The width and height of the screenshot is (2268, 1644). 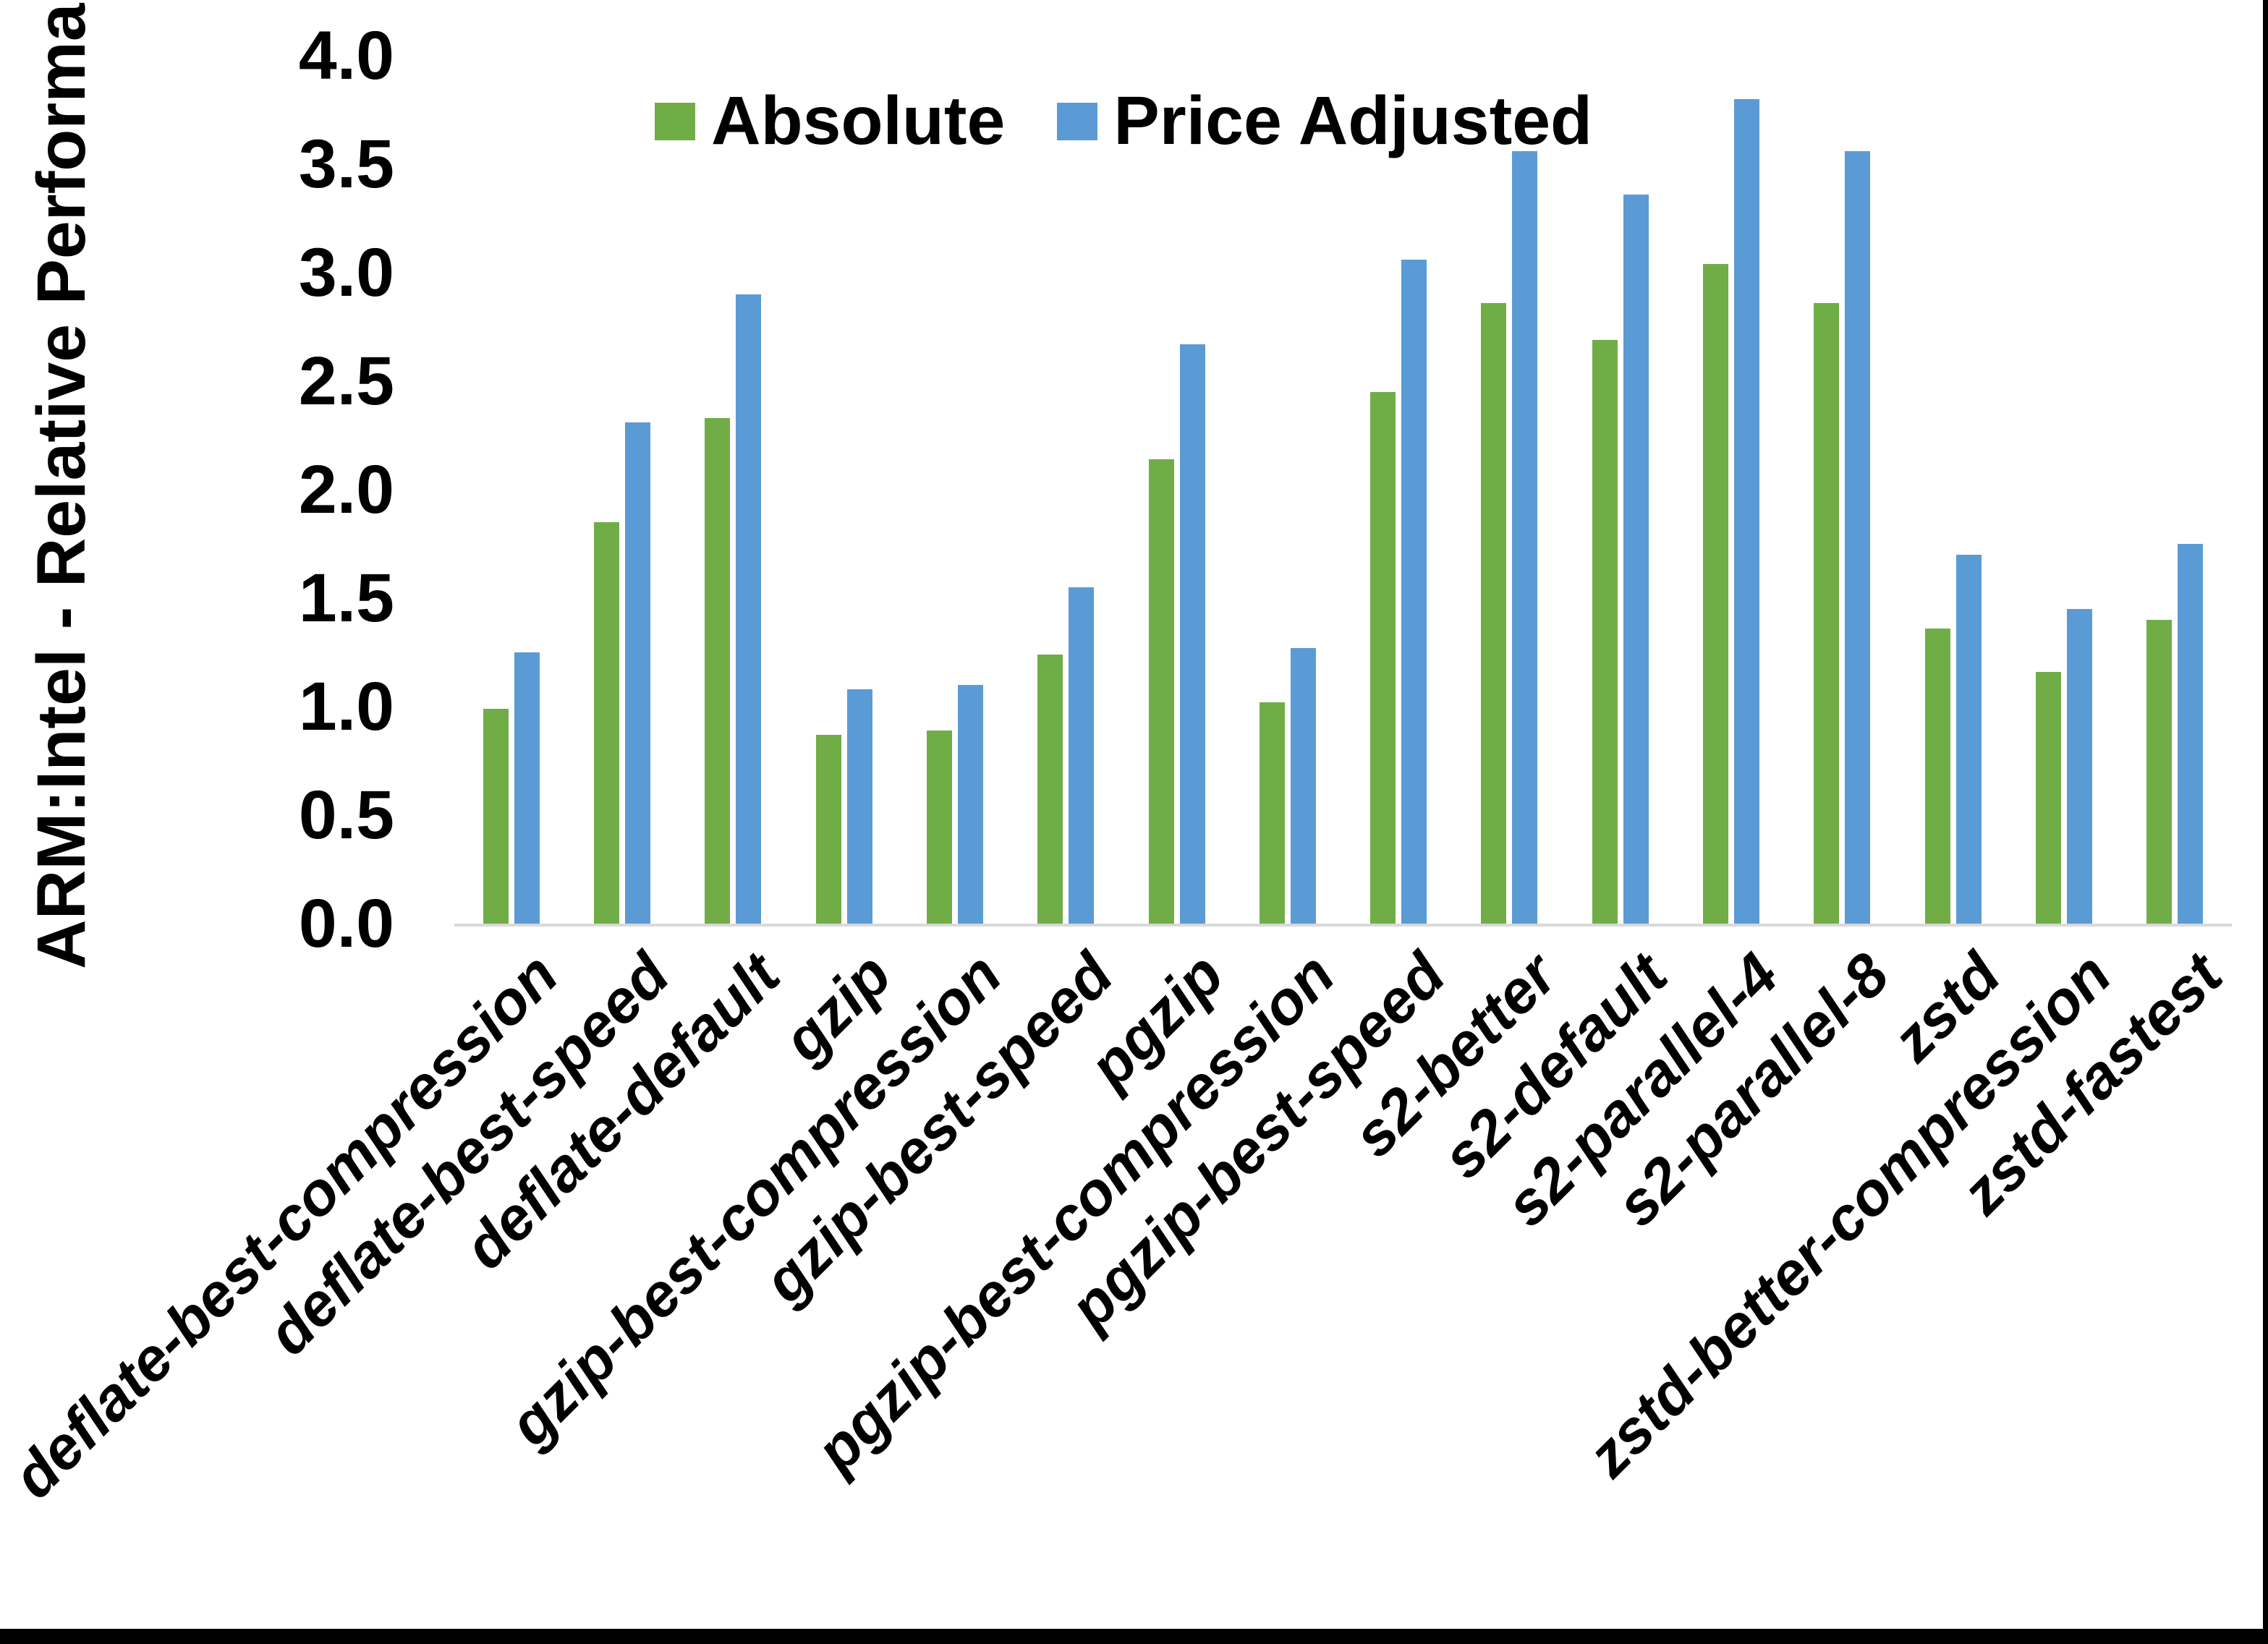 What do you see at coordinates (346, 55) in the screenshot?
I see `y-tick-label: 4.0` at bounding box center [346, 55].